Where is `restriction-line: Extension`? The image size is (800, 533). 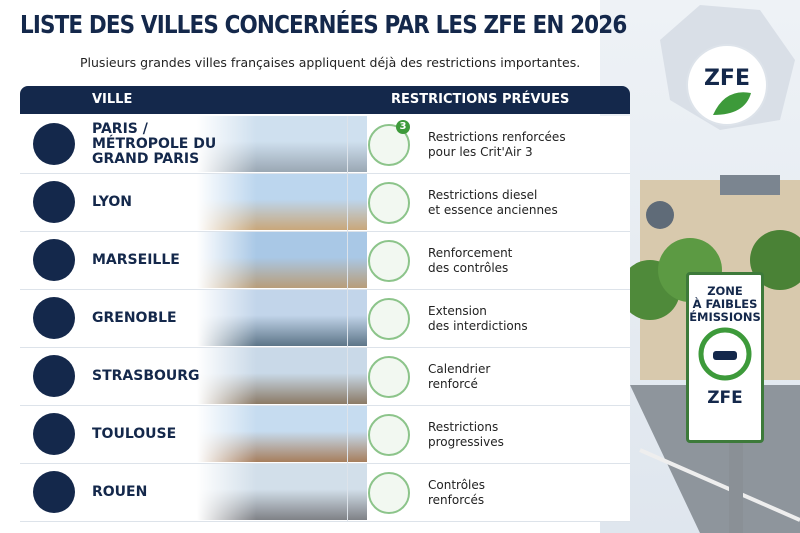
restriction-line: Extension is located at coordinates (457, 310).